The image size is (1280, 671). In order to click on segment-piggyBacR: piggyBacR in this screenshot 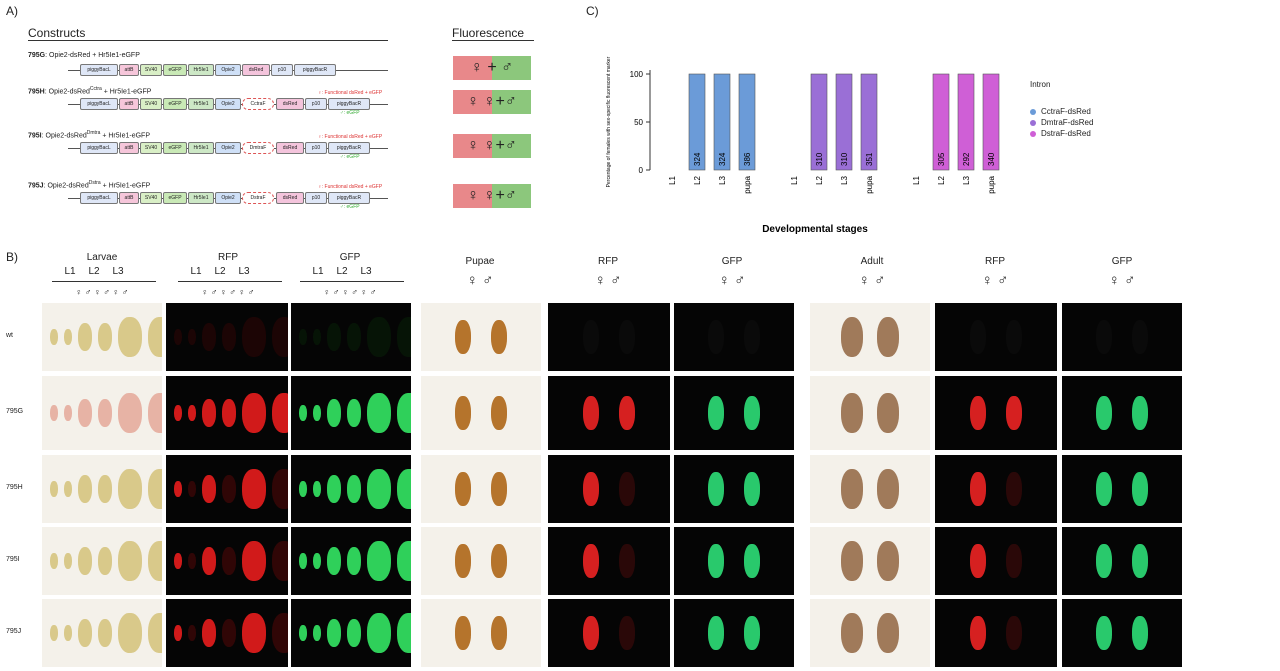, I will do `click(349, 148)`.